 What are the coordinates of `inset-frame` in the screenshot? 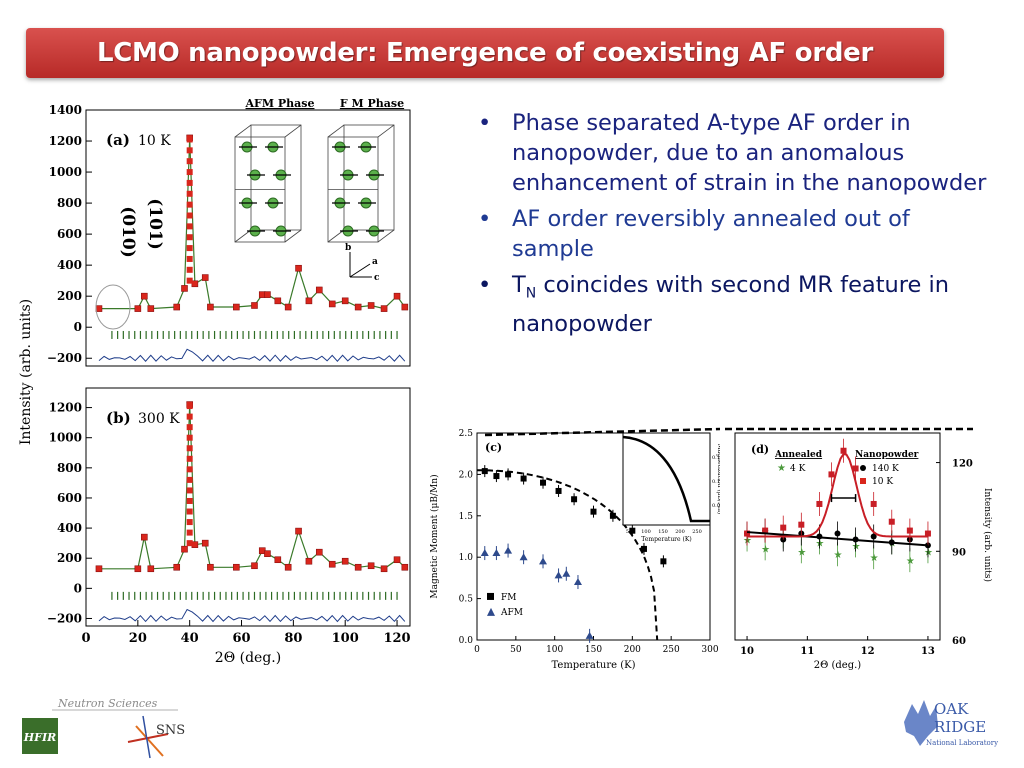 It's located at (666, 479).